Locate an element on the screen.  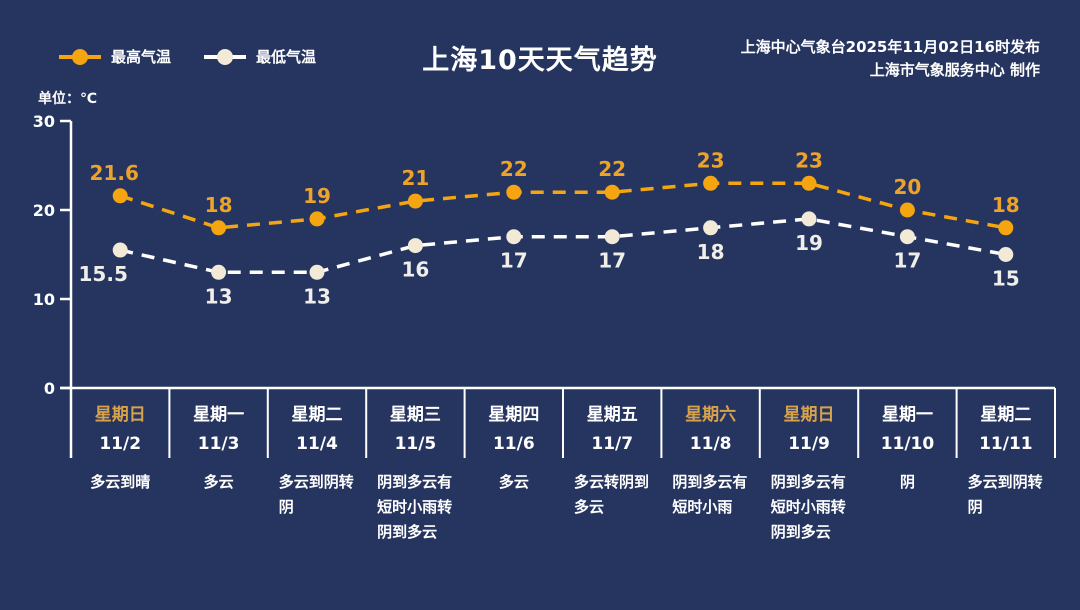
day-column: 星期二 11/11 多云到阴转阴 is located at coordinates (1006, 470).